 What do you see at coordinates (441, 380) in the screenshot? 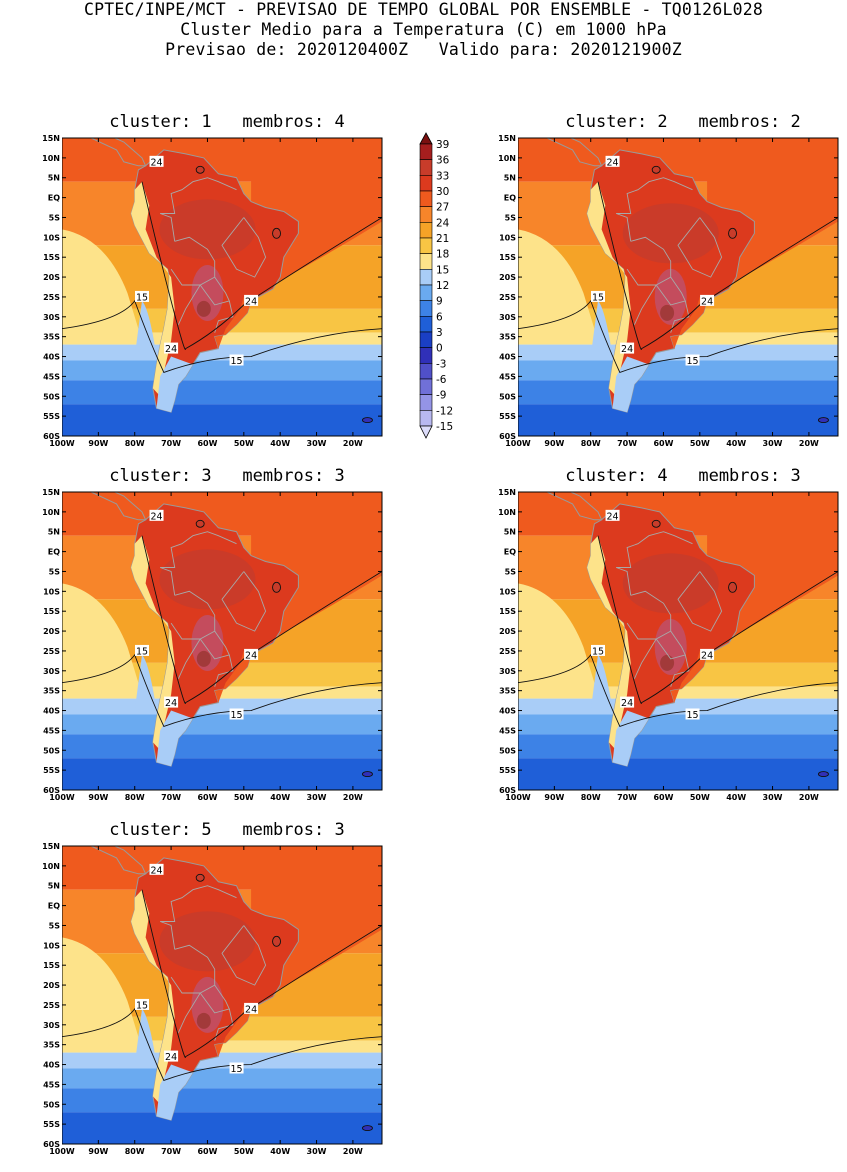
I see `colorbar-label: -6` at bounding box center [441, 380].